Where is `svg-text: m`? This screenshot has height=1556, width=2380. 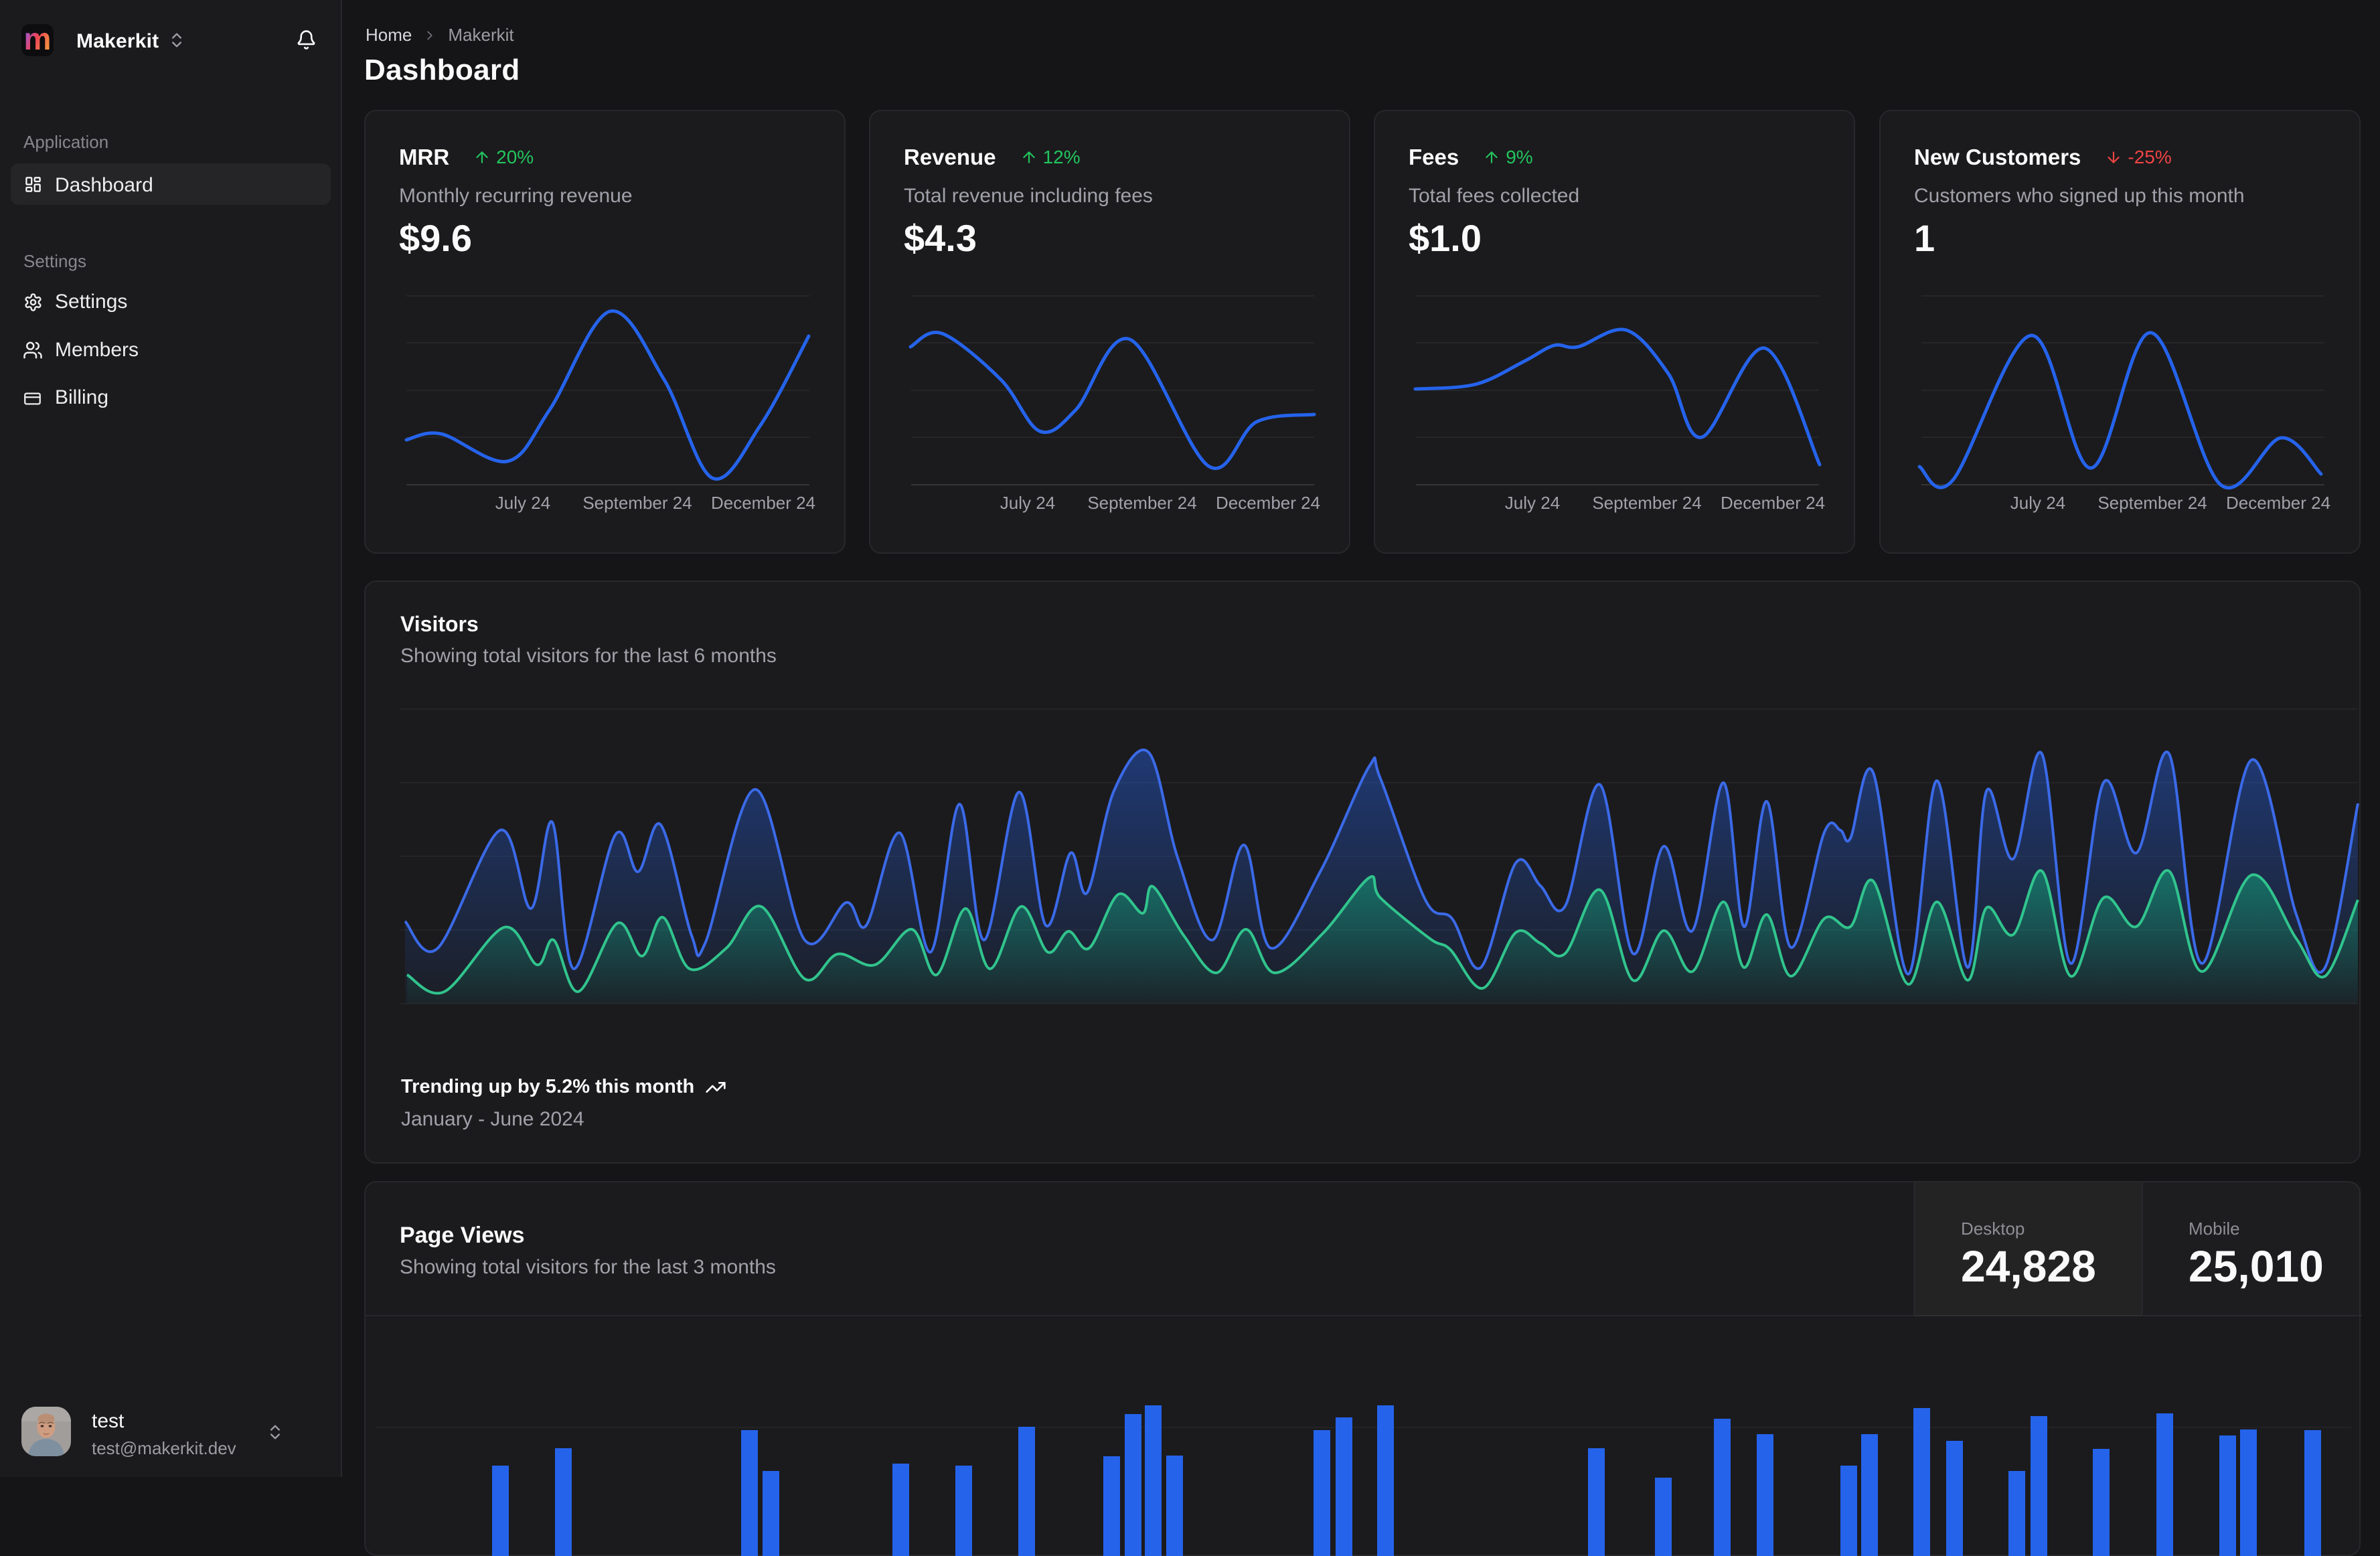
svg-text: m is located at coordinates (38, 40).